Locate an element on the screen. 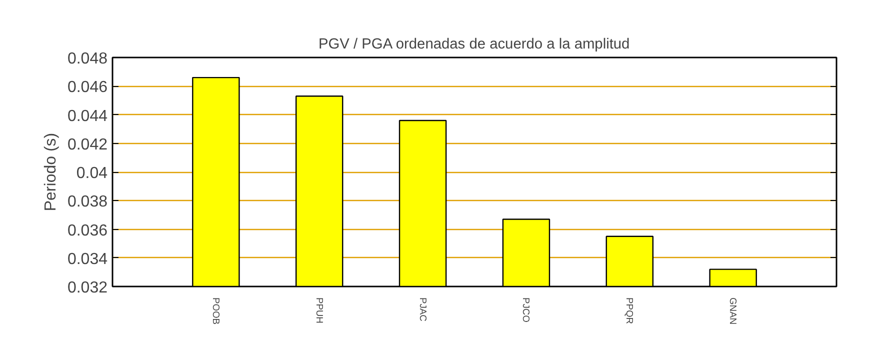  x-tick-label: PJCO is located at coordinates (526, 310).